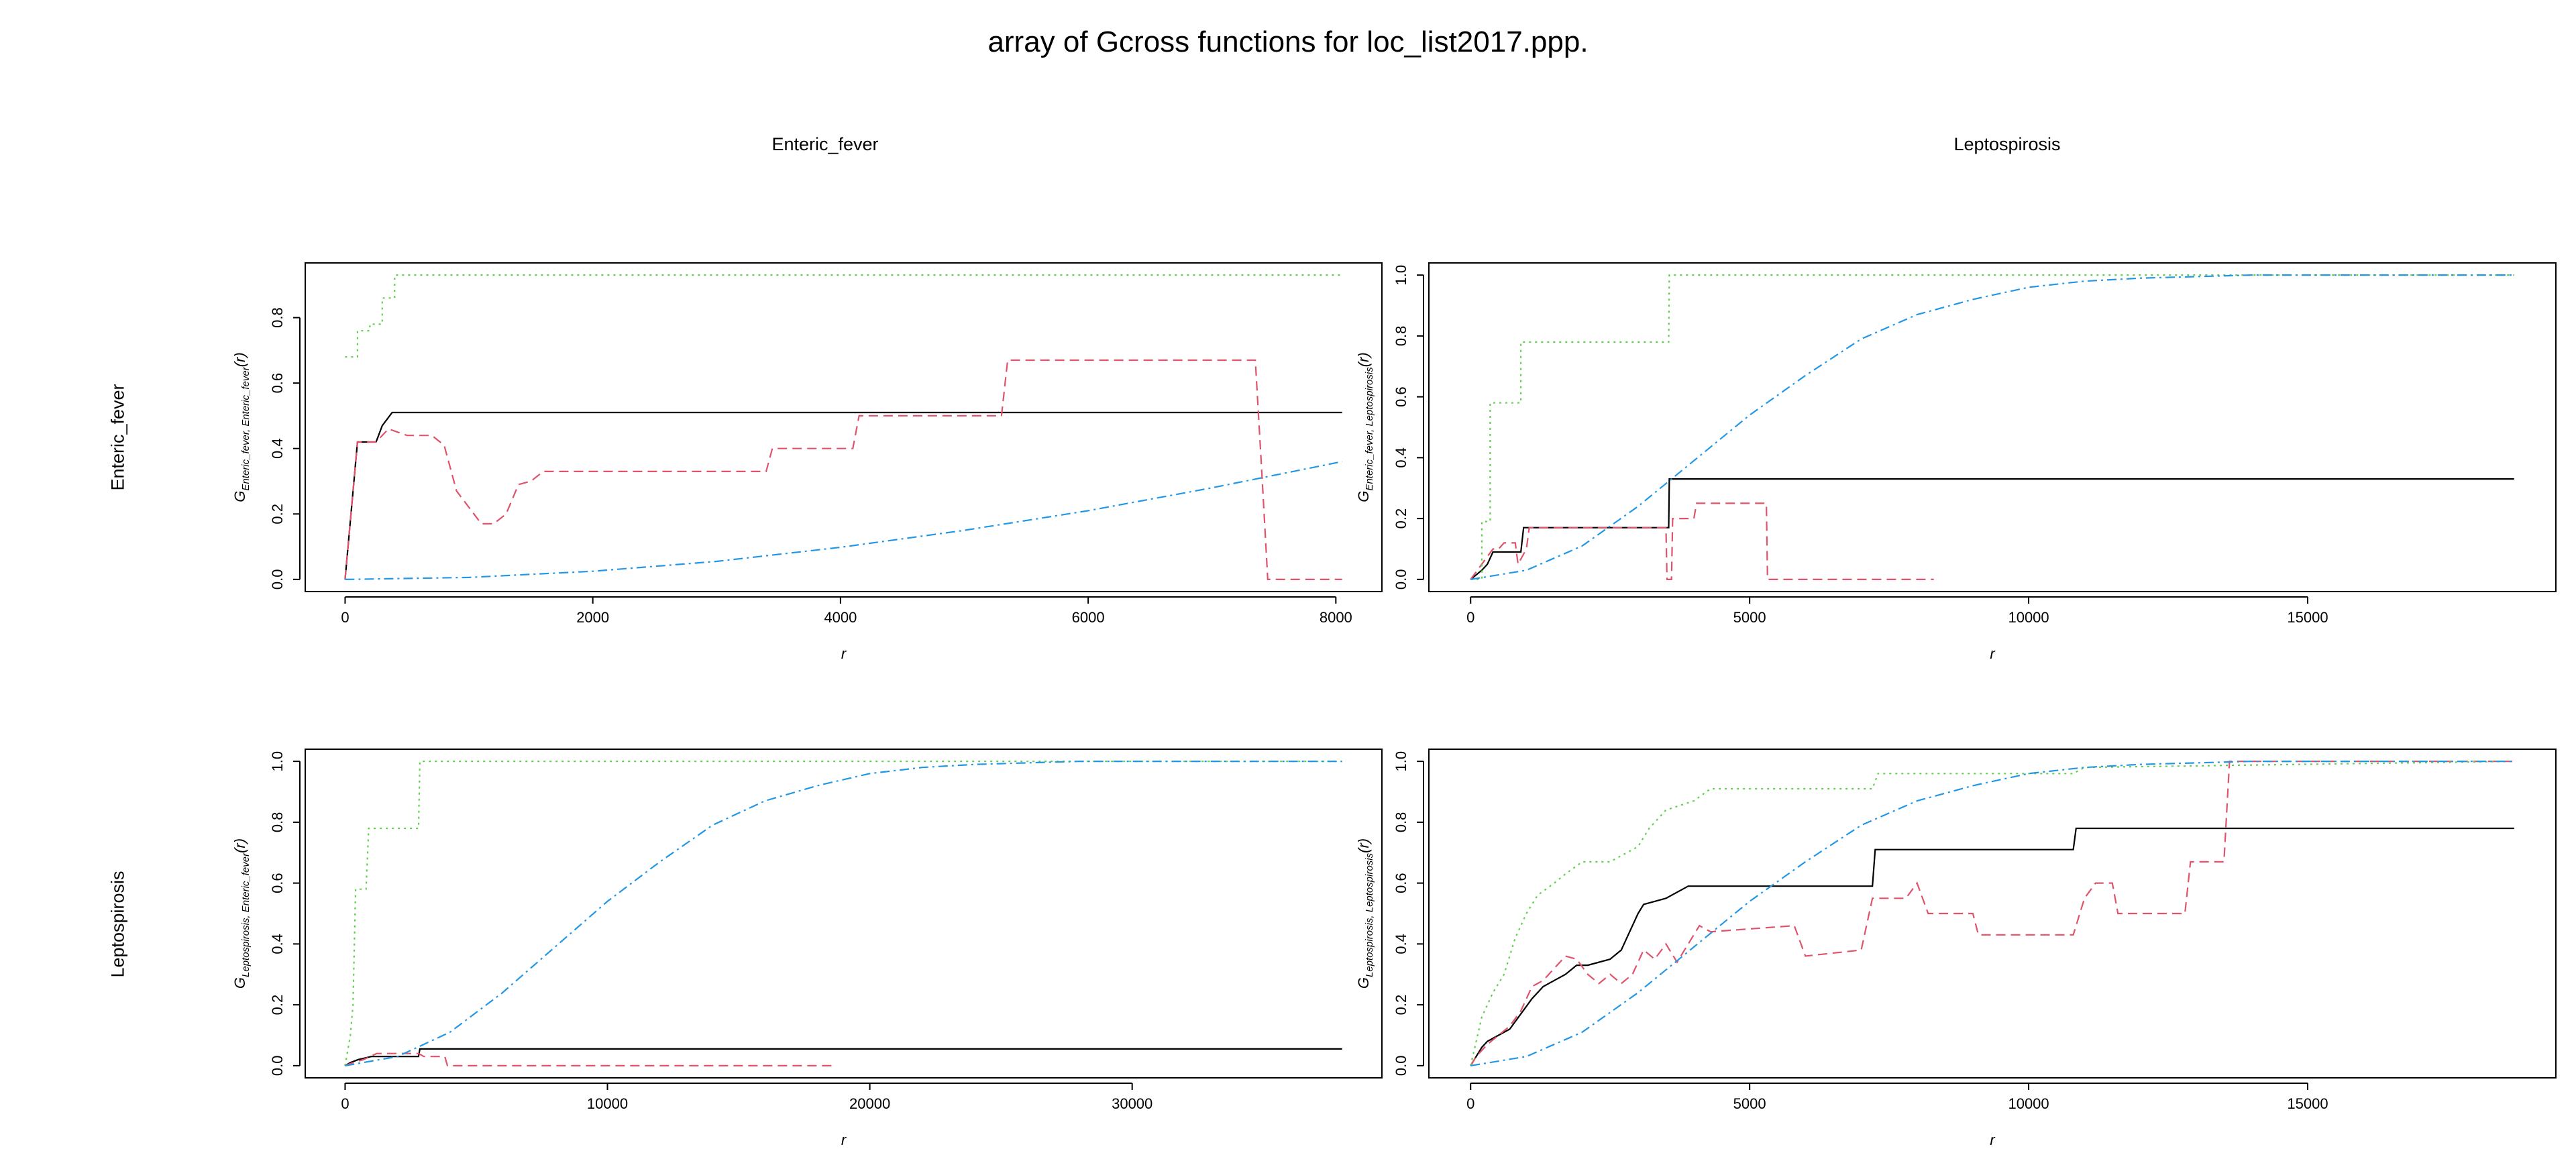 Image resolution: width=2576 pixels, height=1159 pixels. I want to click on y-axis-label: GEnteric_fever, Leptospirosis(r), so click(1365, 427).